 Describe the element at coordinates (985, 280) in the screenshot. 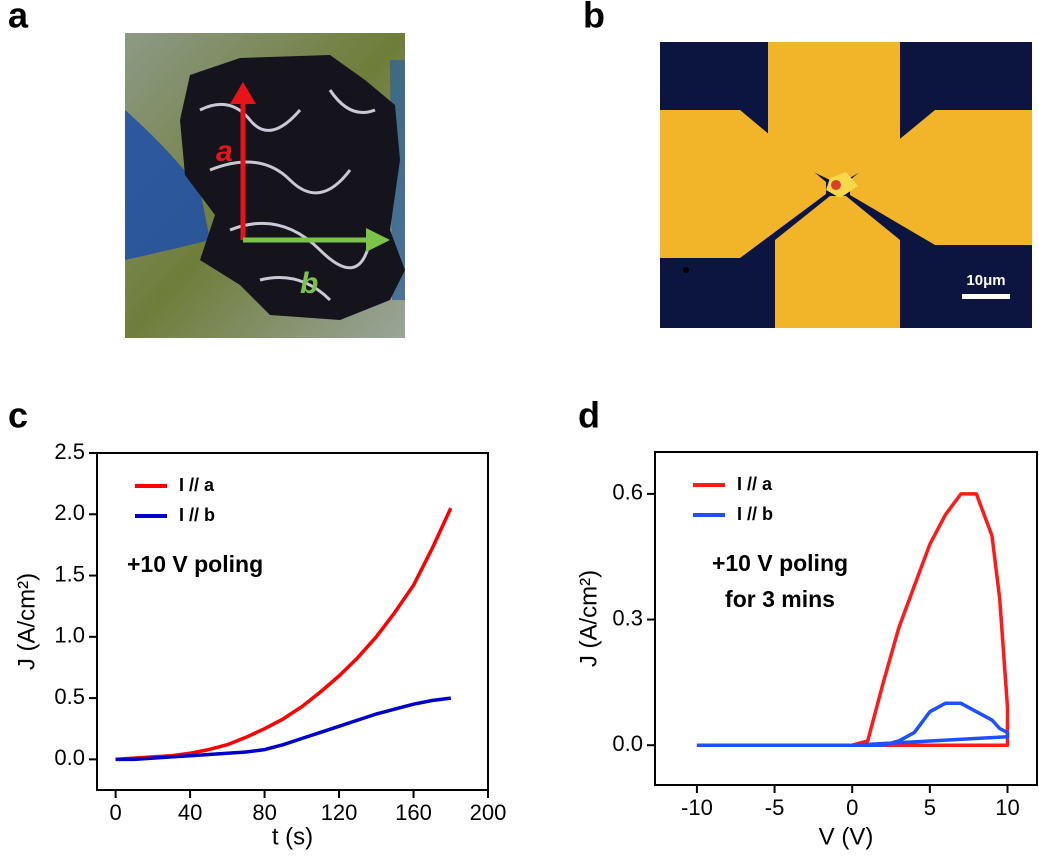

I see `scale-bar-label: 10μm` at that location.